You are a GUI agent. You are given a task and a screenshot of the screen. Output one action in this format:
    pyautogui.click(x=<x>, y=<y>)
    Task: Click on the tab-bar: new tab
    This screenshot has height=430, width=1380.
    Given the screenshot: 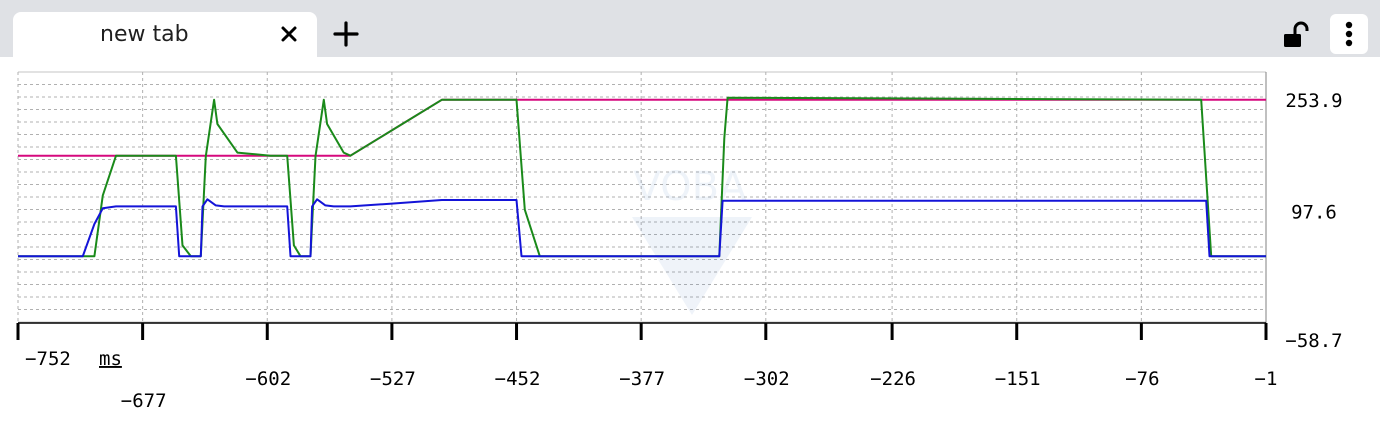 What is the action you would take?
    pyautogui.click(x=690, y=28)
    